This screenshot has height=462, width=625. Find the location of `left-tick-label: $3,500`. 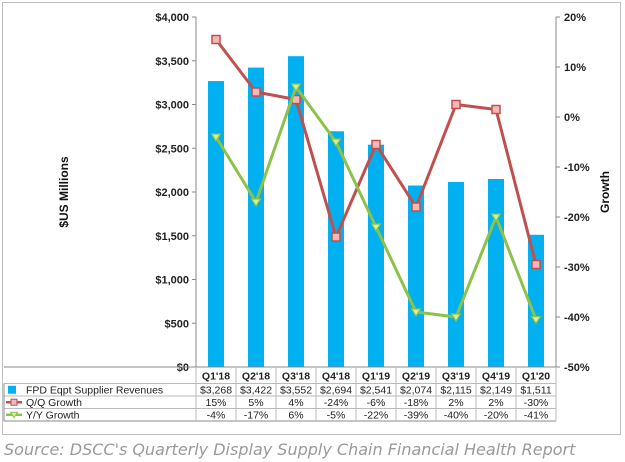

left-tick-label: $3,500 is located at coordinates (172, 62).